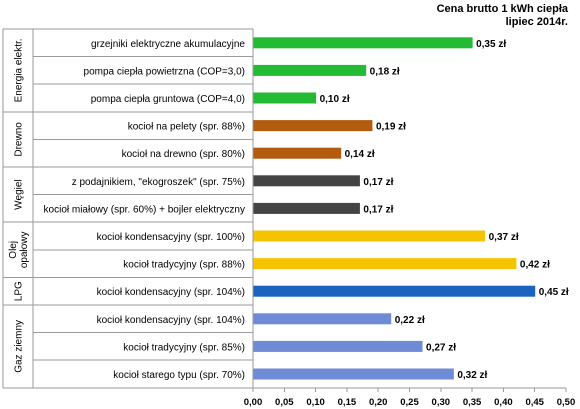  What do you see at coordinates (535, 265) in the screenshot?
I see `value-label: 0,42 zł` at bounding box center [535, 265].